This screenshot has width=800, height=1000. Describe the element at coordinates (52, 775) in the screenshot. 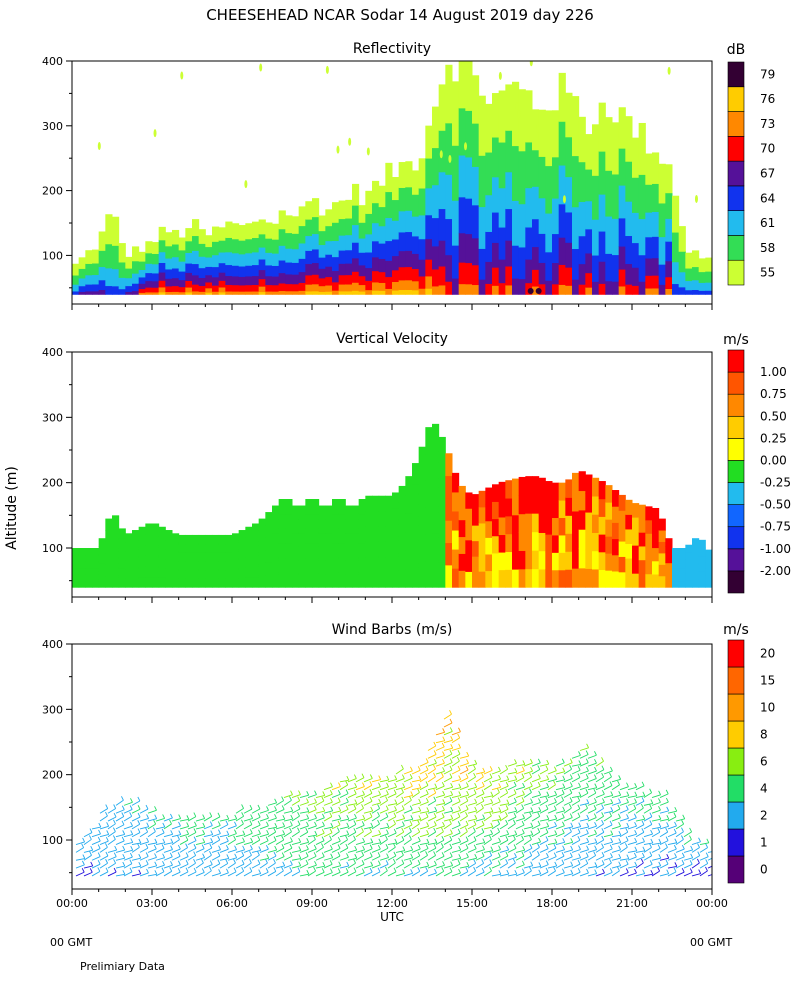

I see `y-tick-label: 200` at that location.